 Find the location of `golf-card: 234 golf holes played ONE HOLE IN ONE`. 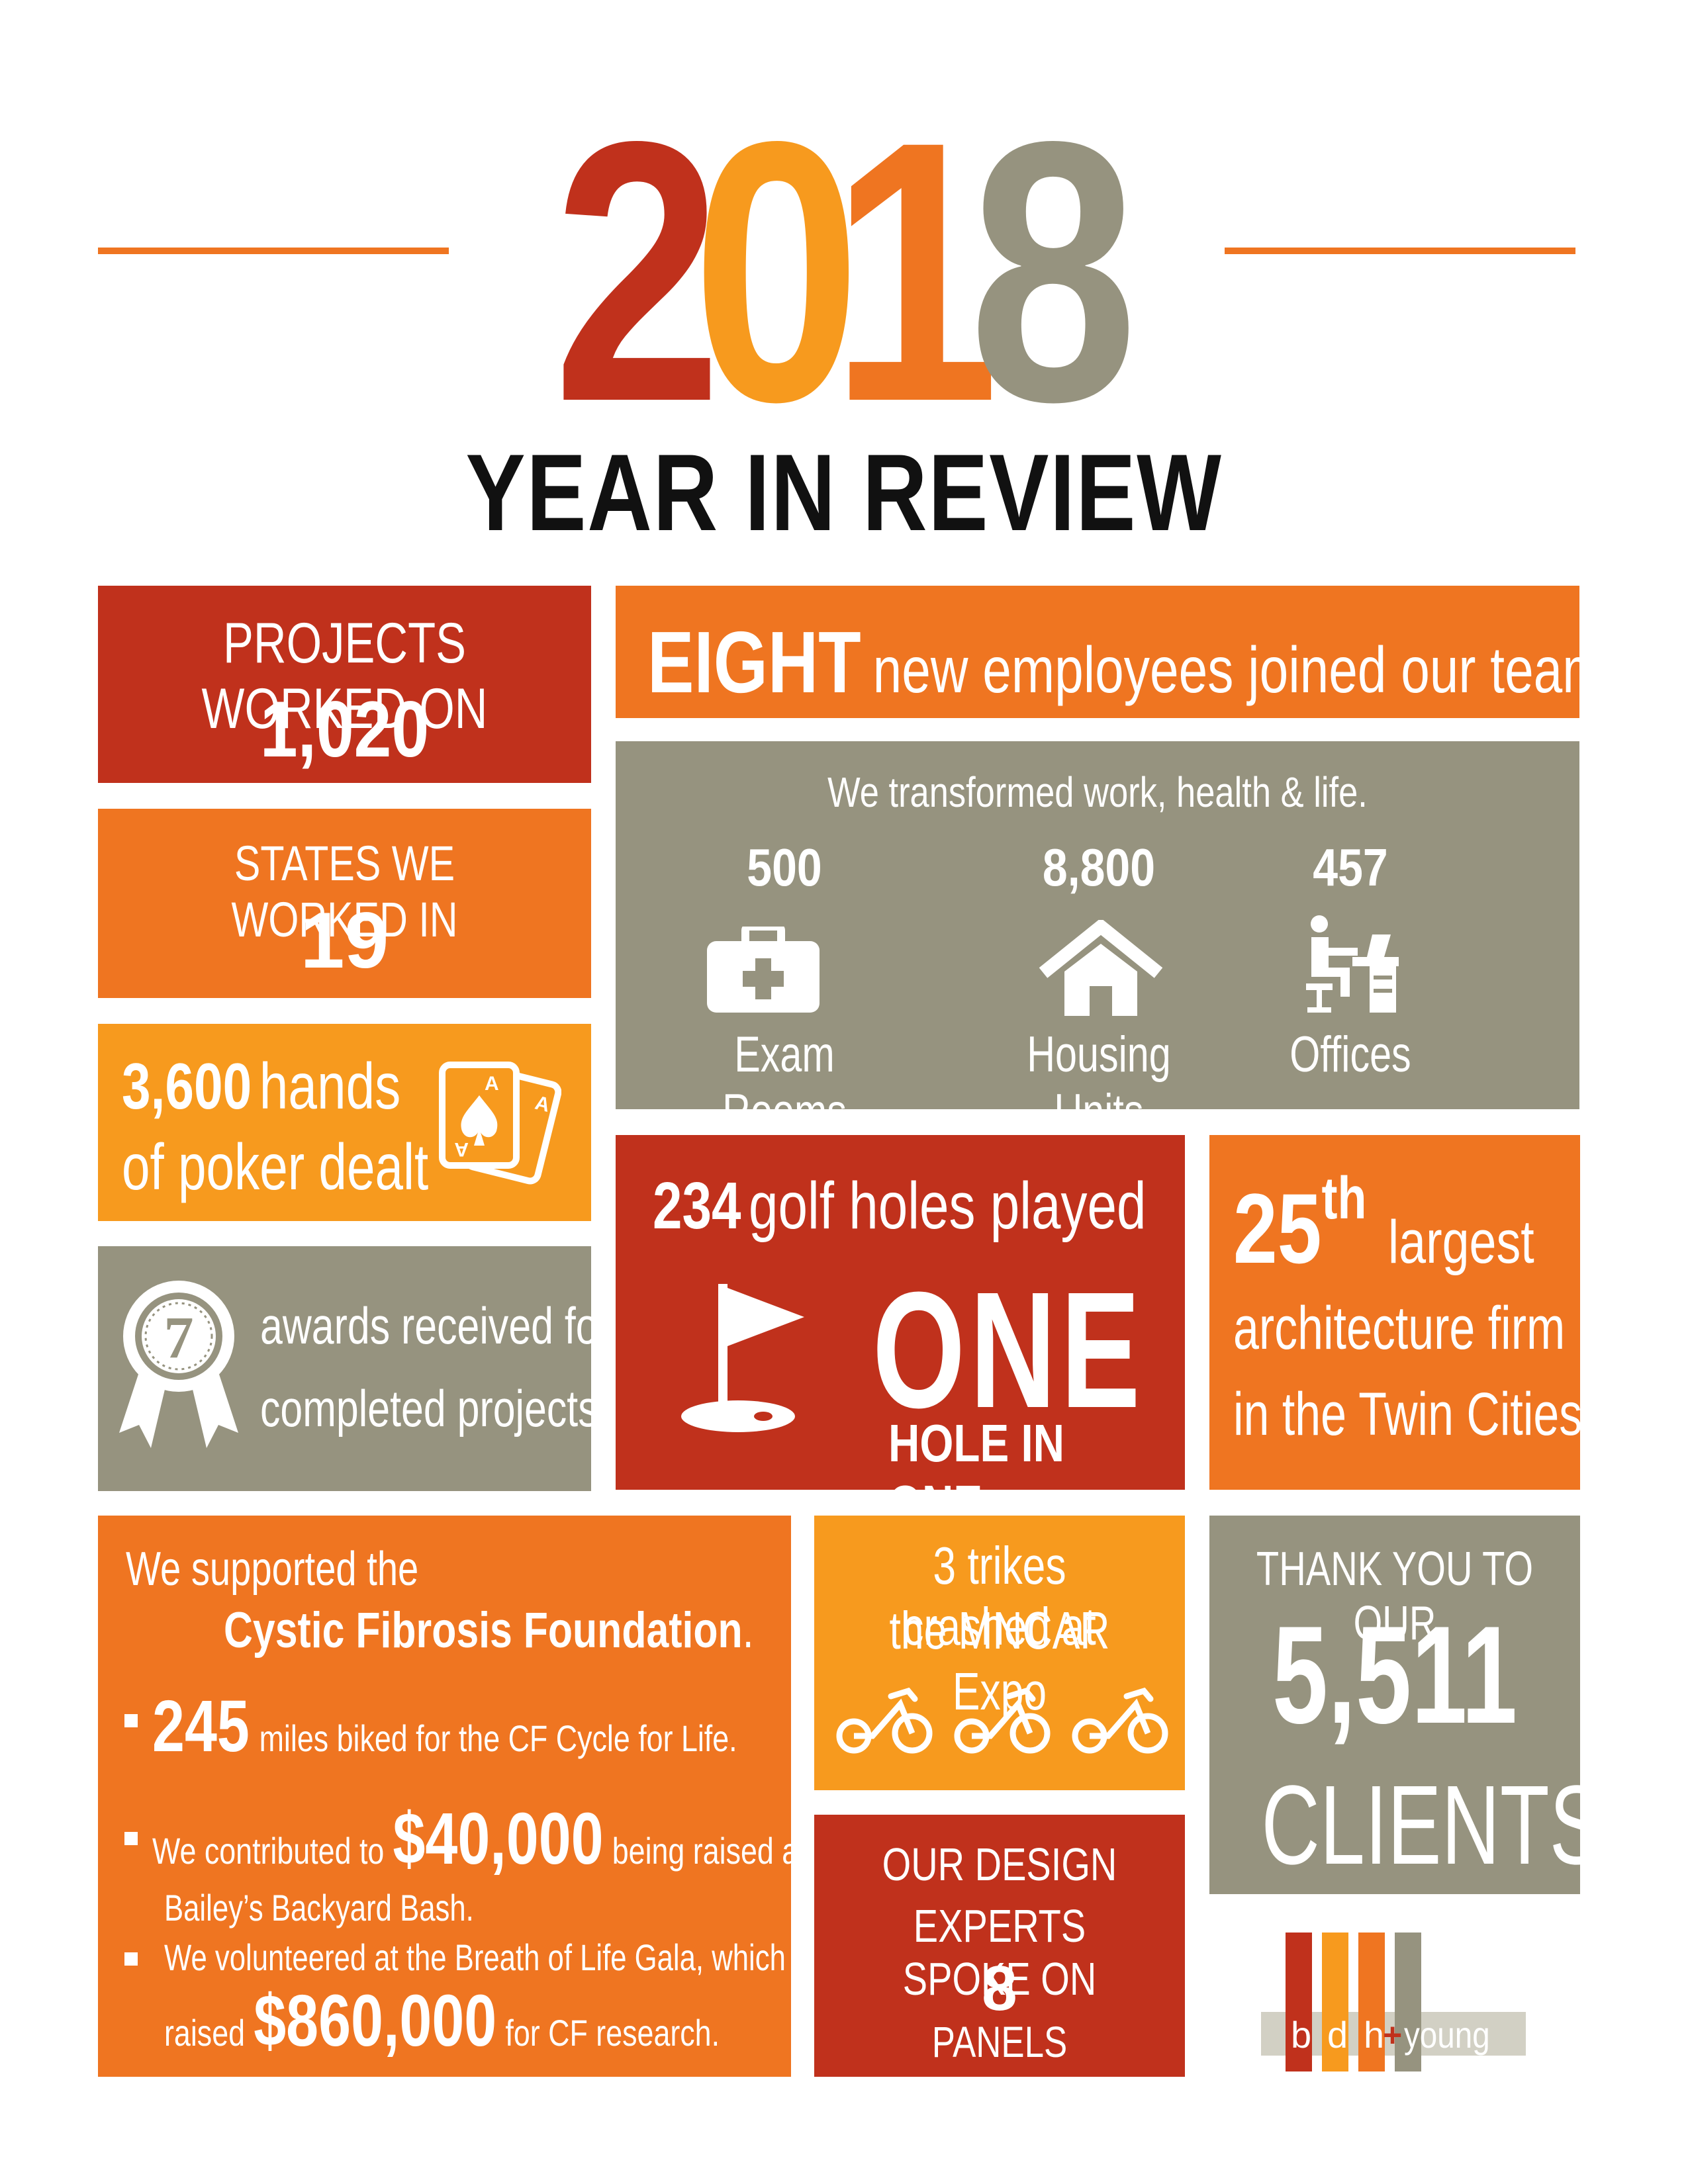

golf-card: 234 golf holes played ONE HOLE IN ONE is located at coordinates (900, 1334).